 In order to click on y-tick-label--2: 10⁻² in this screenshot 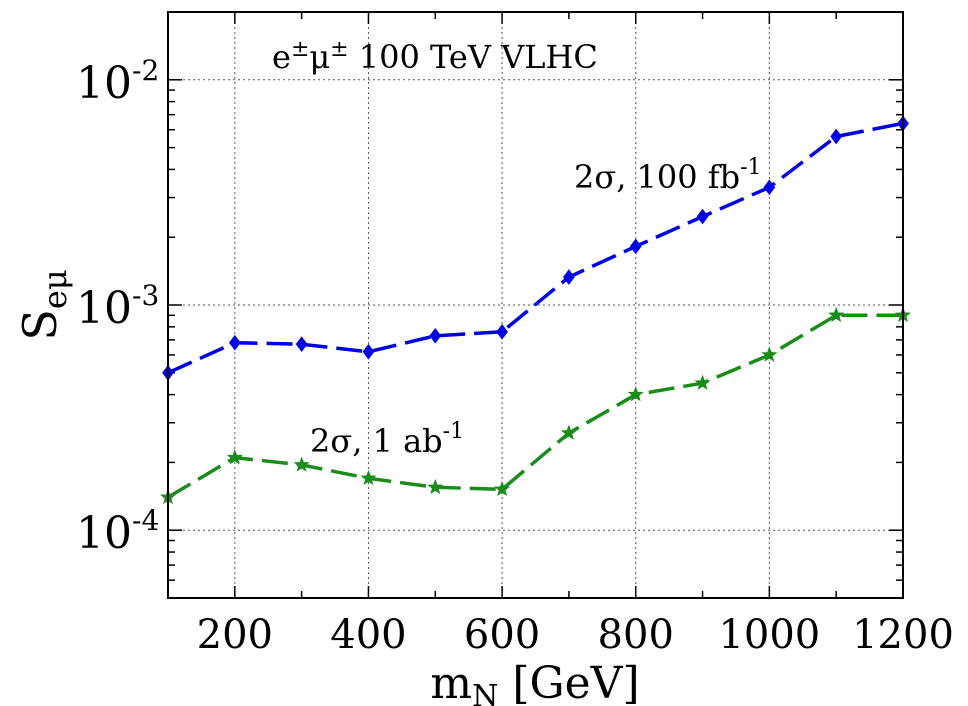, I will do `click(117, 81)`.